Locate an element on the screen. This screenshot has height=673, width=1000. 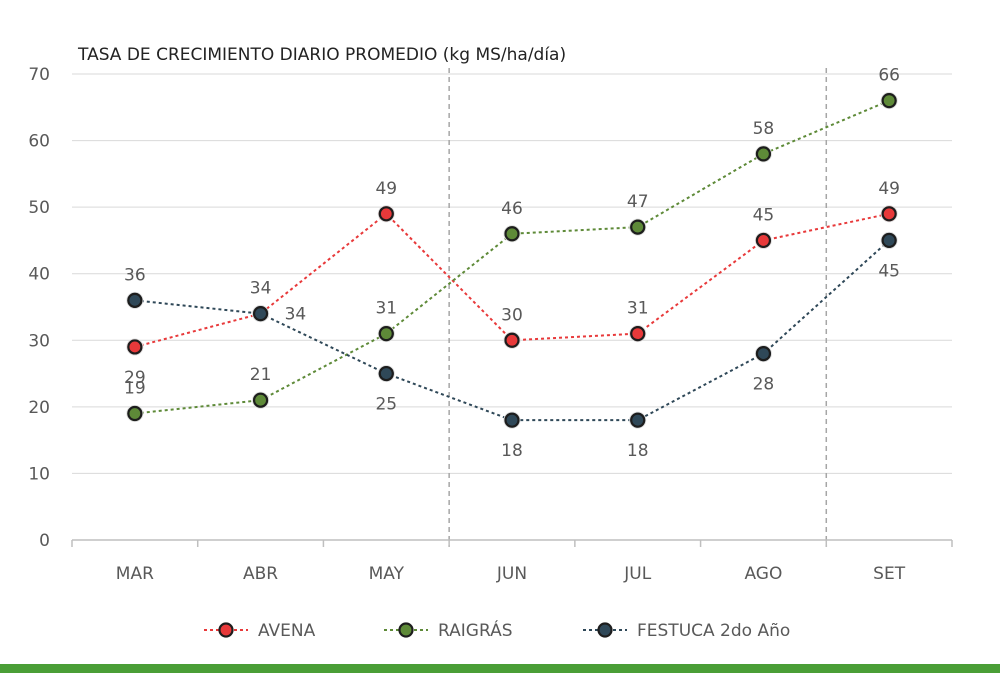
legend-label: RAIGRÁS is located at coordinates (475, 630).